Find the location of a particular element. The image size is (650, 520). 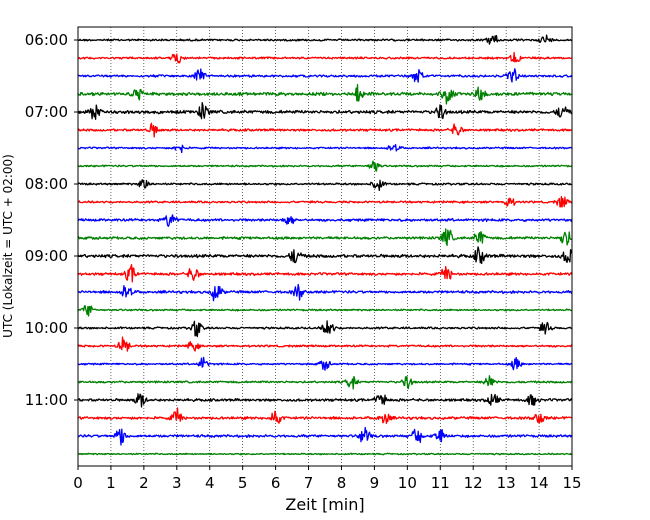

x-tick-label: 6 is located at coordinates (276, 483).